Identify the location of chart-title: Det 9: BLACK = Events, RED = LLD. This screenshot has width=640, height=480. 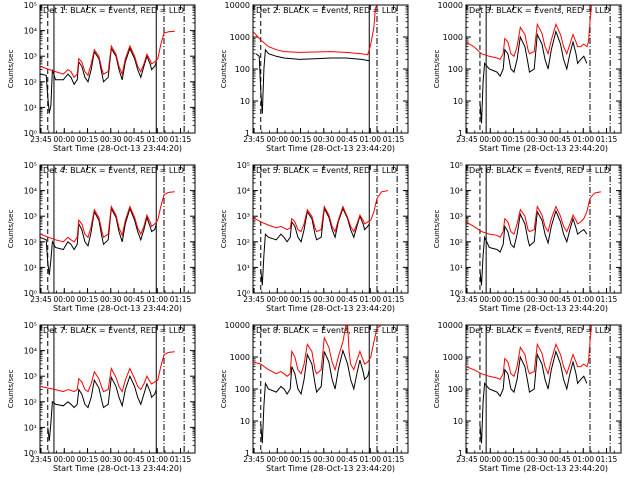
(539, 330).